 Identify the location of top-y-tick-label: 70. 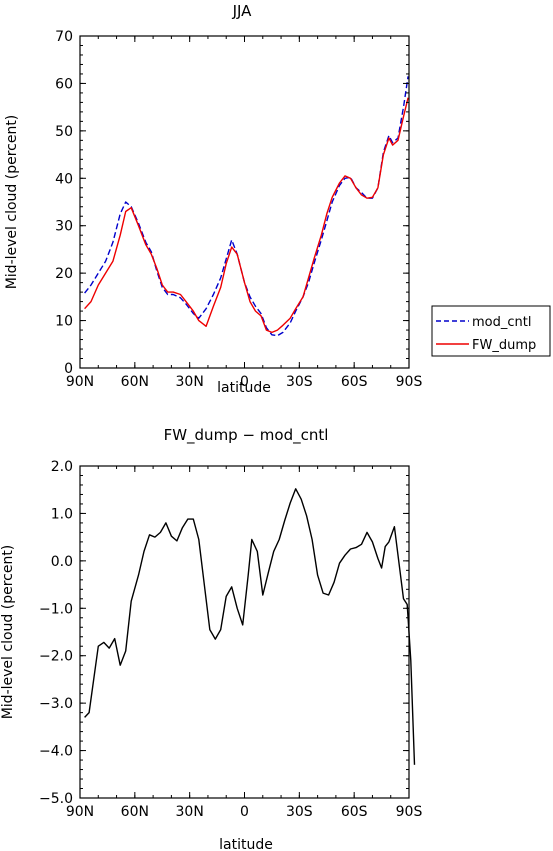
(64, 37).